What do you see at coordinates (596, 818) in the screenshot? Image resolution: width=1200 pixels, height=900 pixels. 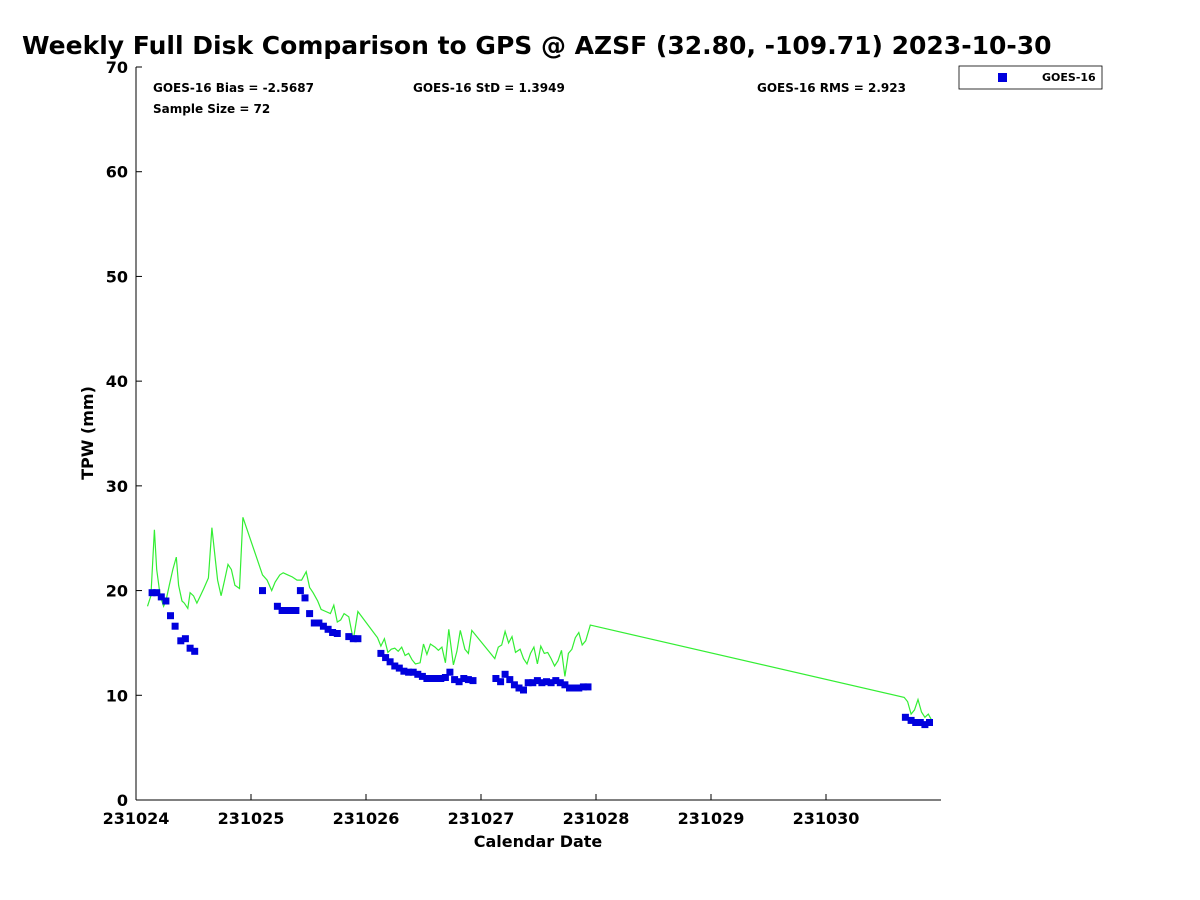 I see `x-tick-label: 231028` at bounding box center [596, 818].